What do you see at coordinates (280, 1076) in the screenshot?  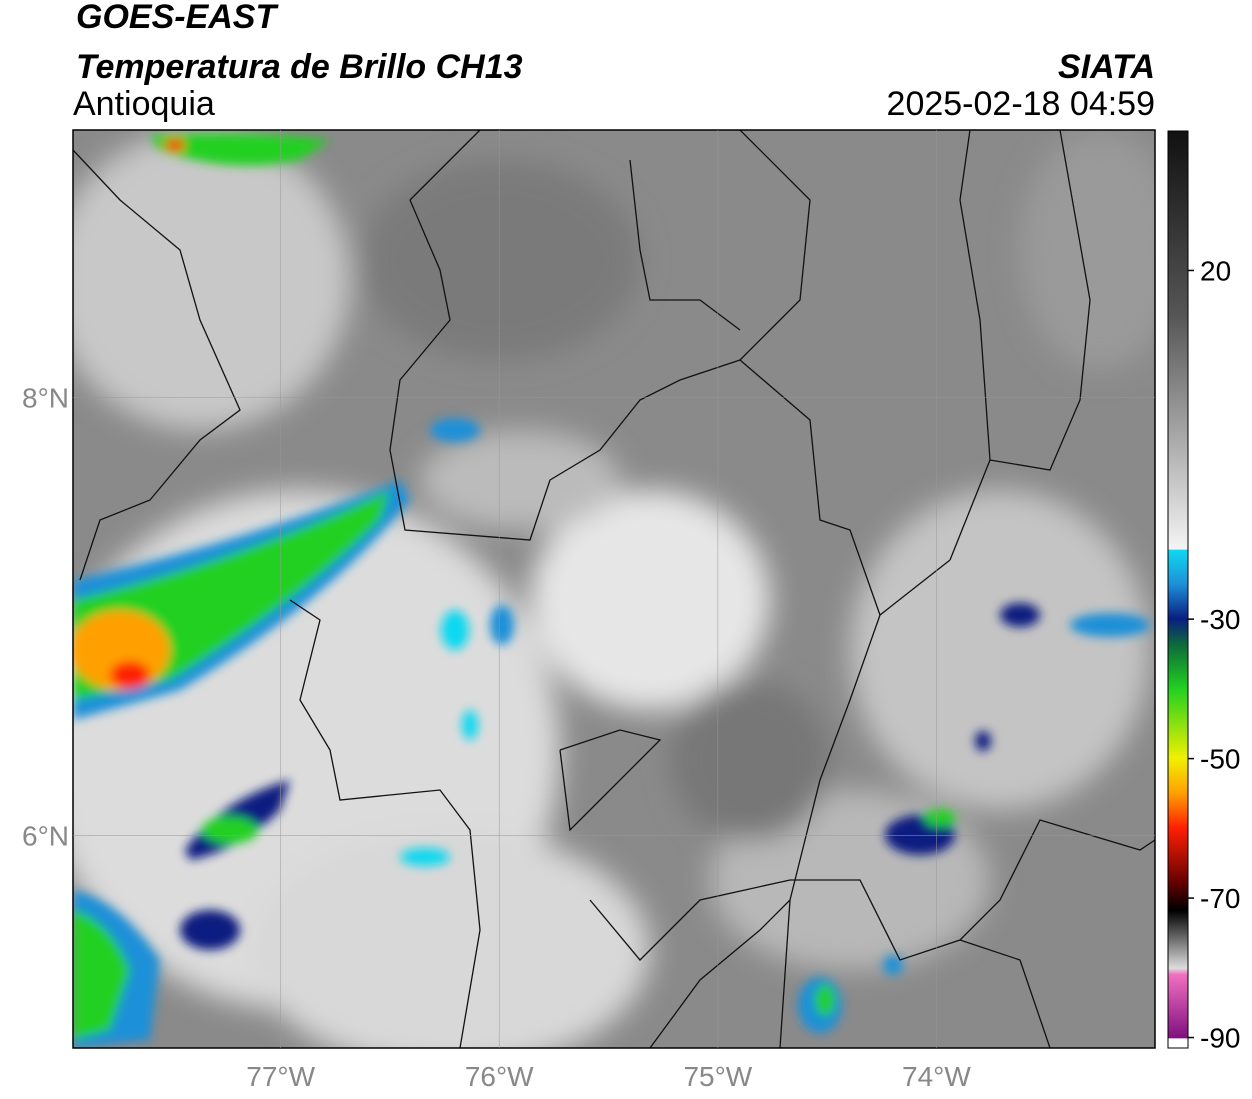 I see `x-tick-label: 77°W` at bounding box center [280, 1076].